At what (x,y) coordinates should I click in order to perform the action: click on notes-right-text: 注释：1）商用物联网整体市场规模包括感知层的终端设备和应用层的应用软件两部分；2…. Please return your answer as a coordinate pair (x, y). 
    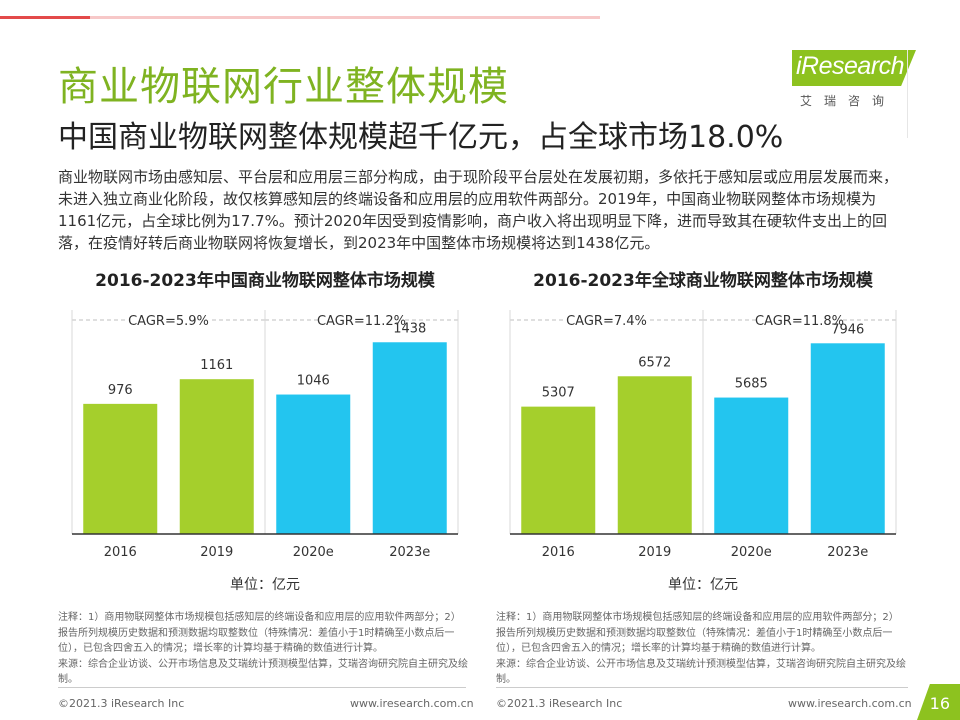
    Looking at the image, I should click on (701, 648).